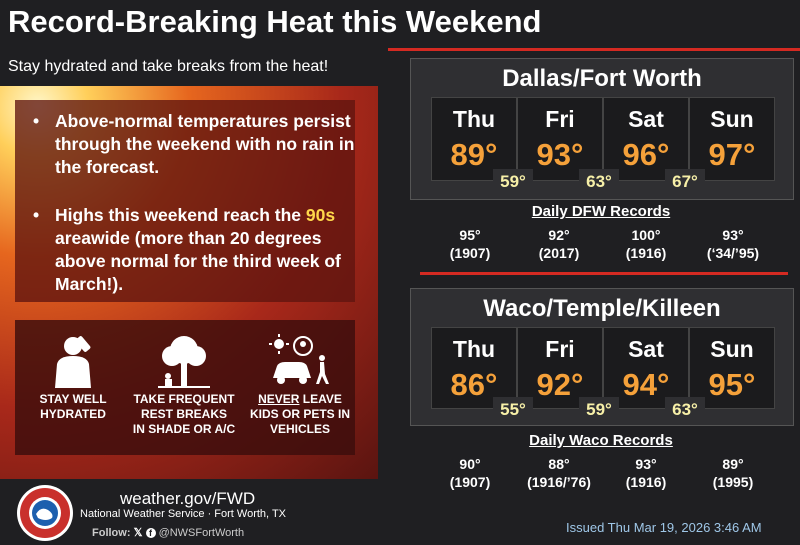 This screenshot has width=800, height=545. What do you see at coordinates (646, 235) in the screenshot?
I see `record-temp: 100°` at bounding box center [646, 235].